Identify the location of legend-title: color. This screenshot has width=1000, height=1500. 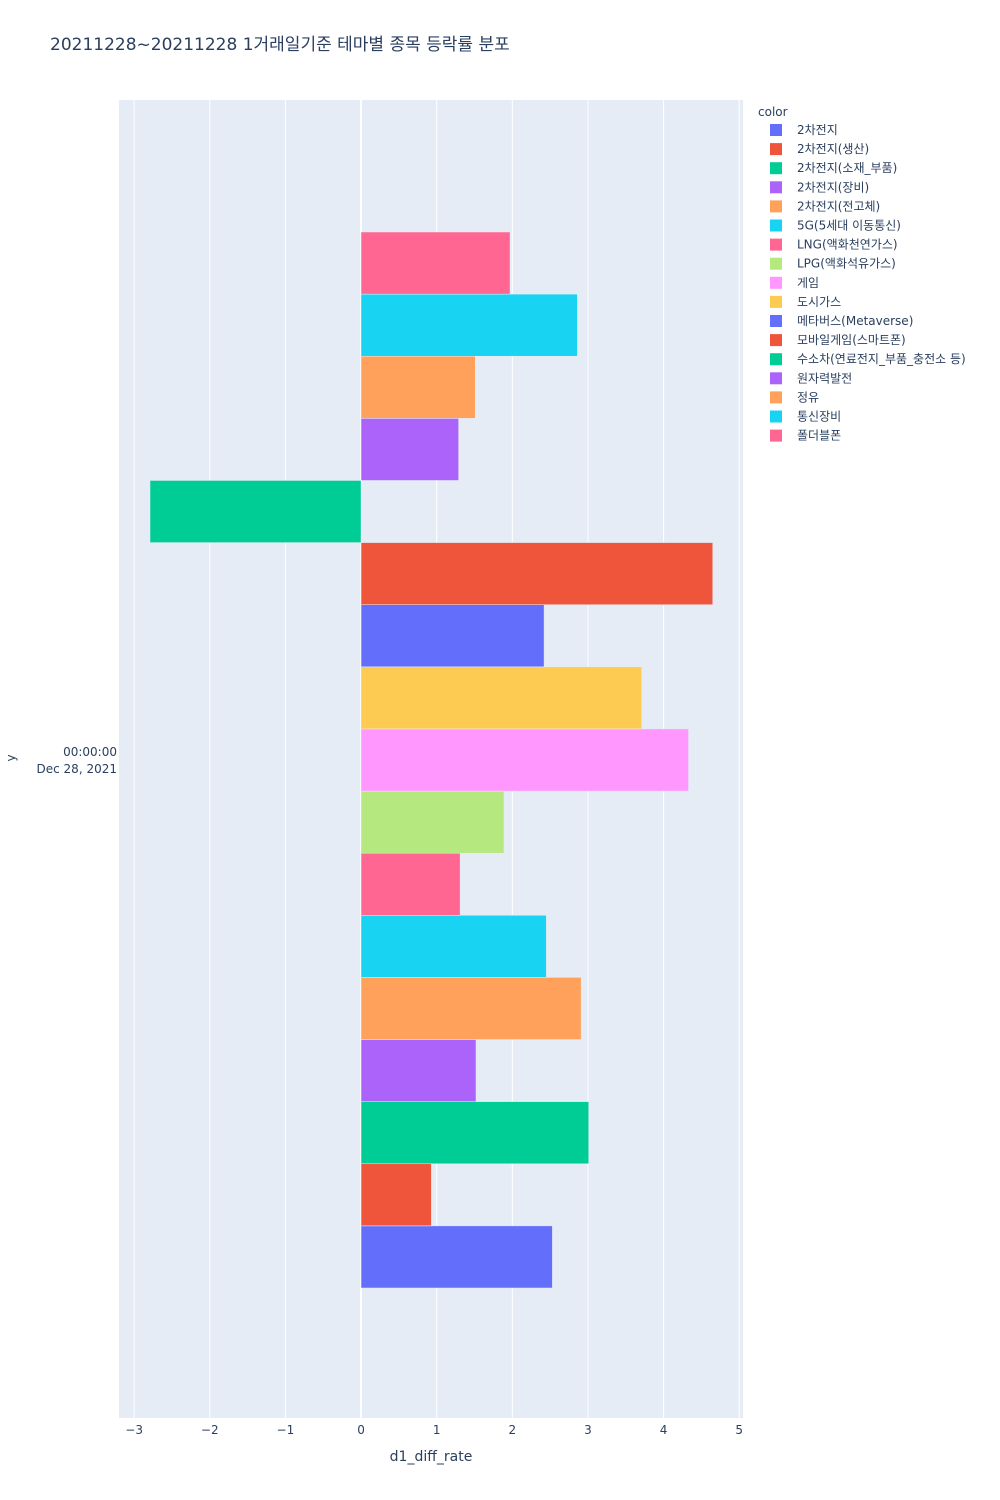
(773, 112).